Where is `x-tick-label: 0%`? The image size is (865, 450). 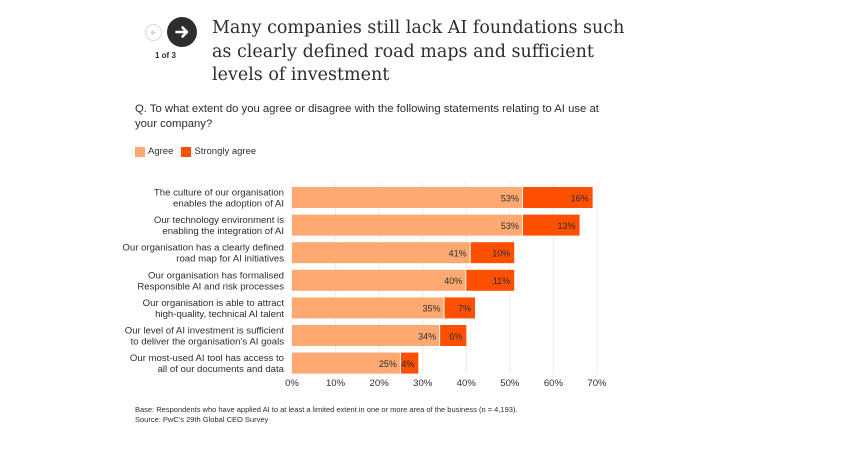
x-tick-label: 0% is located at coordinates (292, 383).